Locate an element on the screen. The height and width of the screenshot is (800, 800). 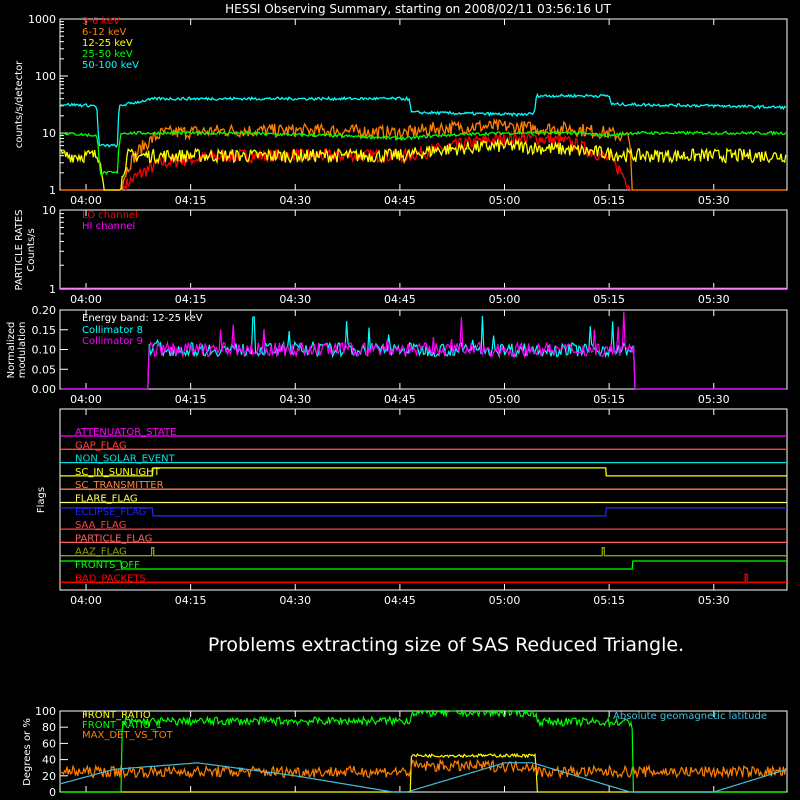
legend-entry: Collimator 9 is located at coordinates (112, 341).